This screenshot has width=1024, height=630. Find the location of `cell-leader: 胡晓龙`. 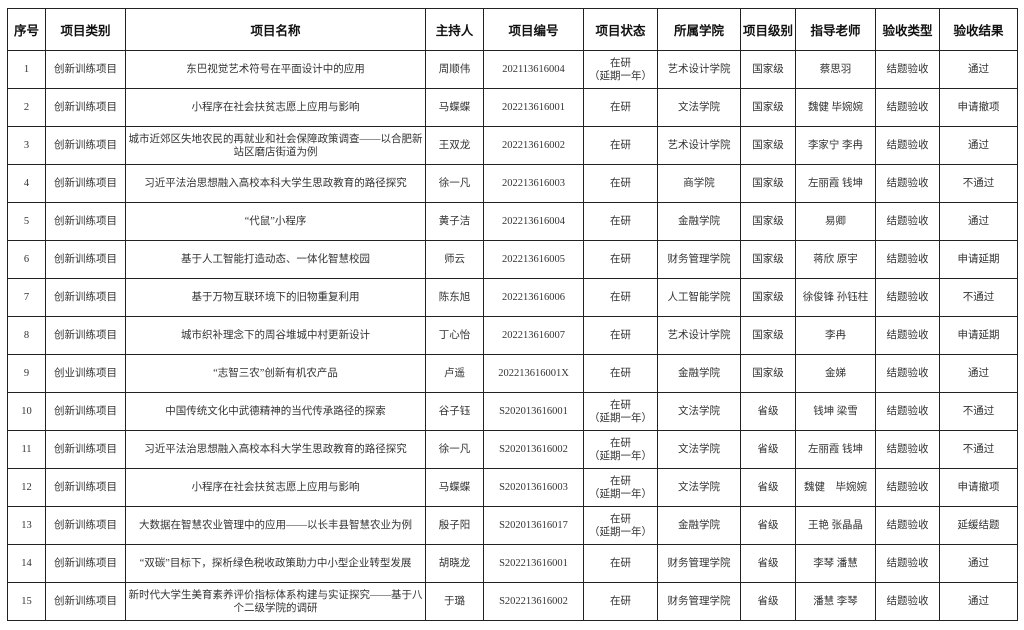

cell-leader: 胡晓龙 is located at coordinates (454, 563).